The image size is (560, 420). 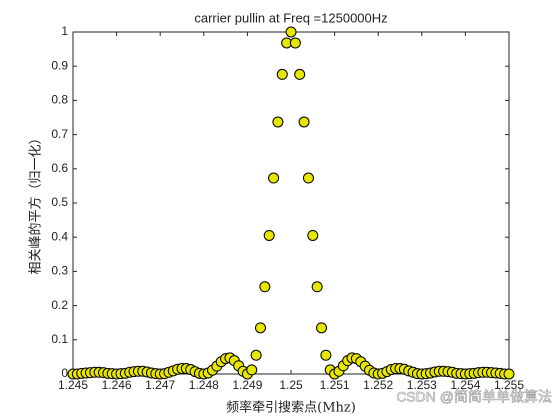 I want to click on x-axis-label: 频率牵引搜索点(Mhz), so click(x=291, y=408).